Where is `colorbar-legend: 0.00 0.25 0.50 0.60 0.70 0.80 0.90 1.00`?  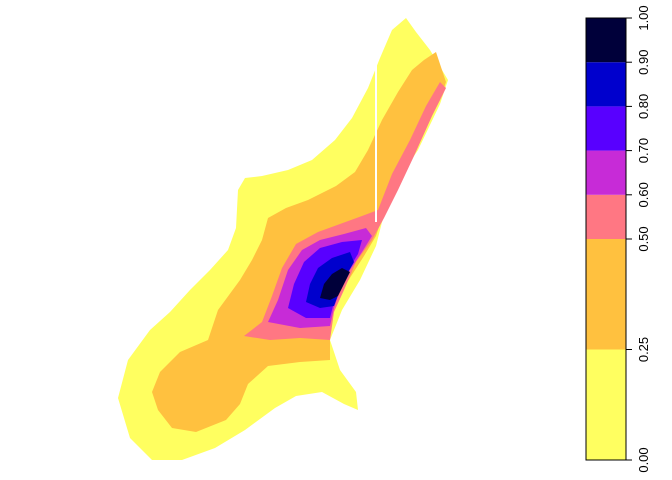 colorbar-legend: 0.00 0.25 0.50 0.60 0.70 0.80 0.90 1.00 is located at coordinates (618, 239).